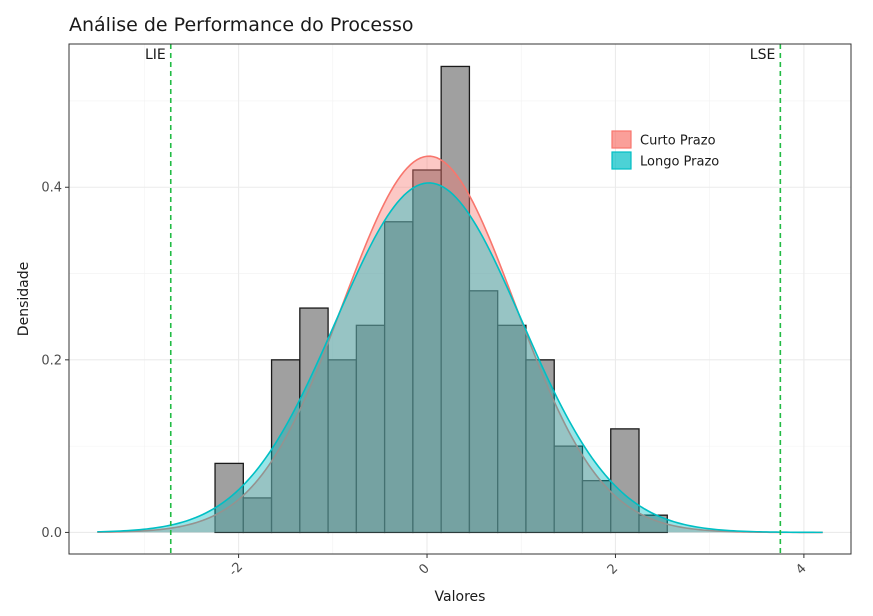  I want to click on y-axis: 0.0 0.2 0.4, so click(55, 361).